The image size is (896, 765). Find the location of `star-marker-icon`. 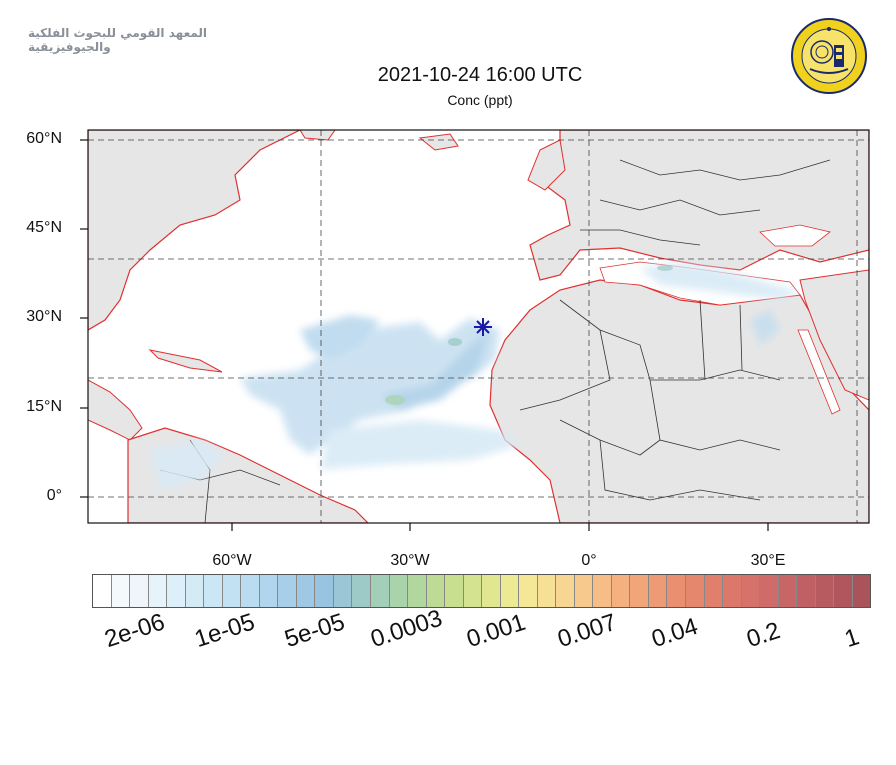

star-marker-icon is located at coordinates (483, 327).